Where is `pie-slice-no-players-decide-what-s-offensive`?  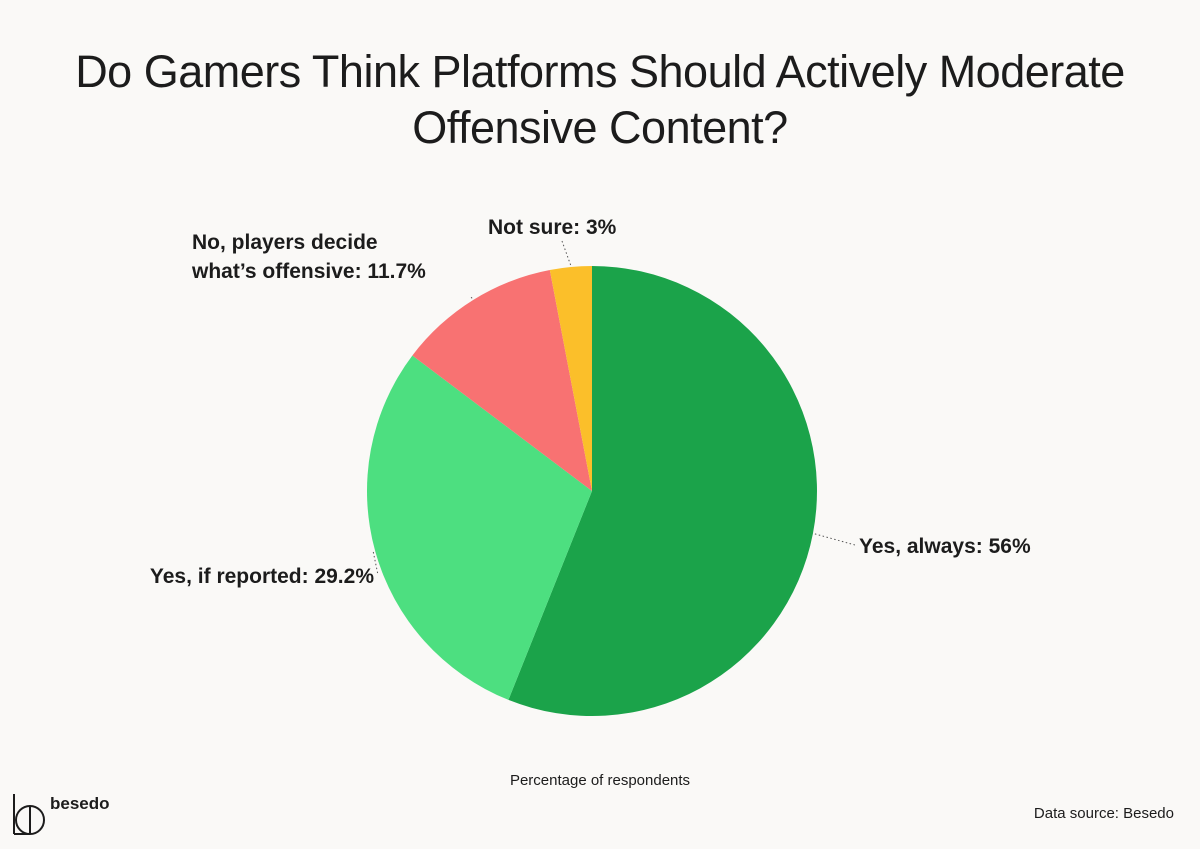 pie-slice-no-players-decide-what-s-offensive is located at coordinates (502, 380).